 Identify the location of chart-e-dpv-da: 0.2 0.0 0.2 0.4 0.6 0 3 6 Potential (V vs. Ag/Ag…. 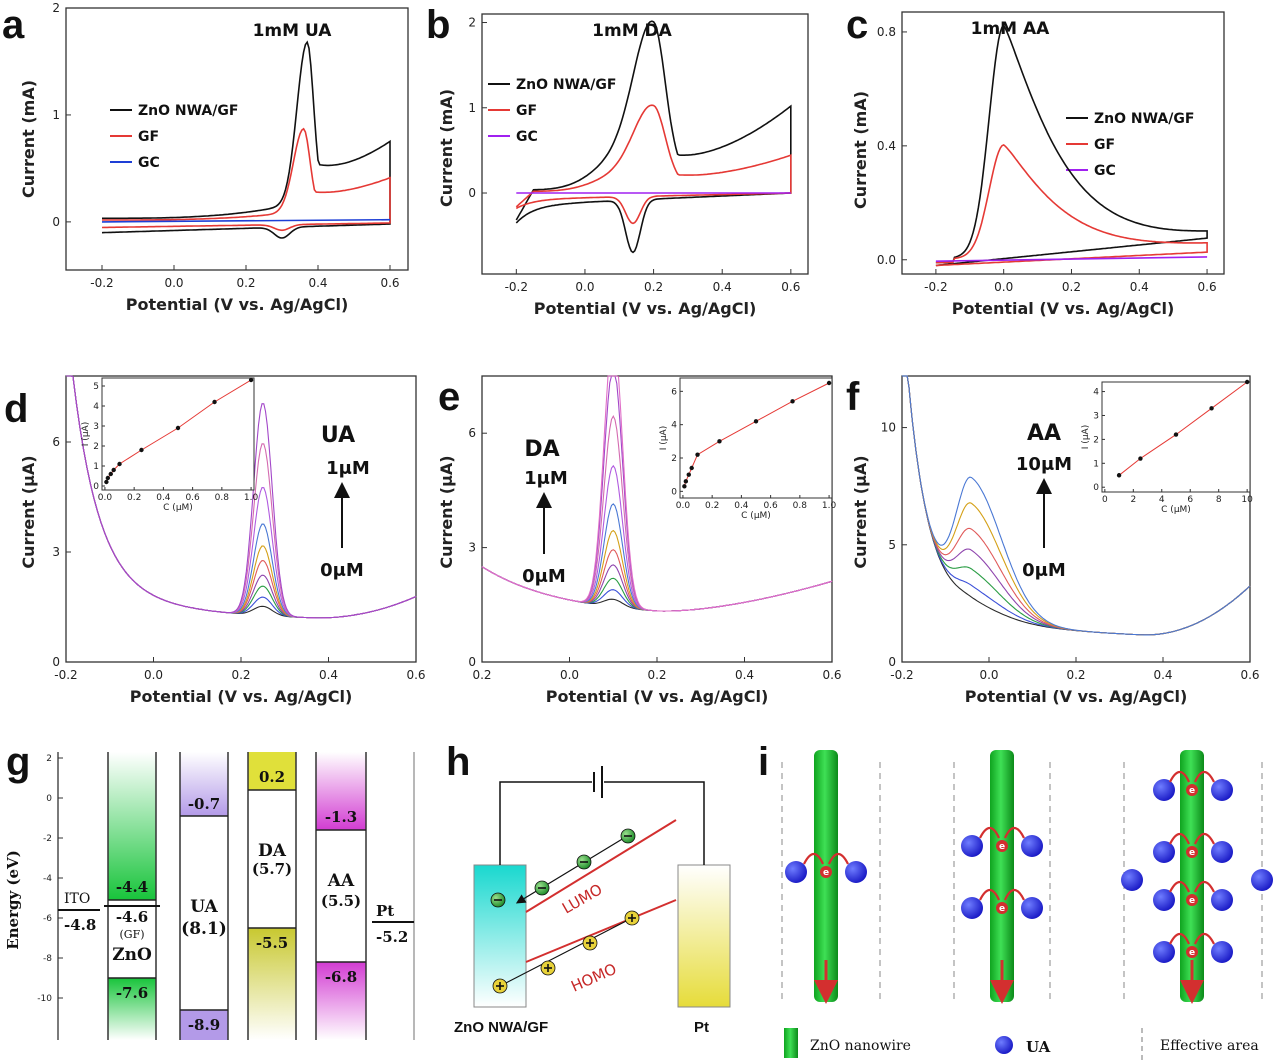
(639, 540).